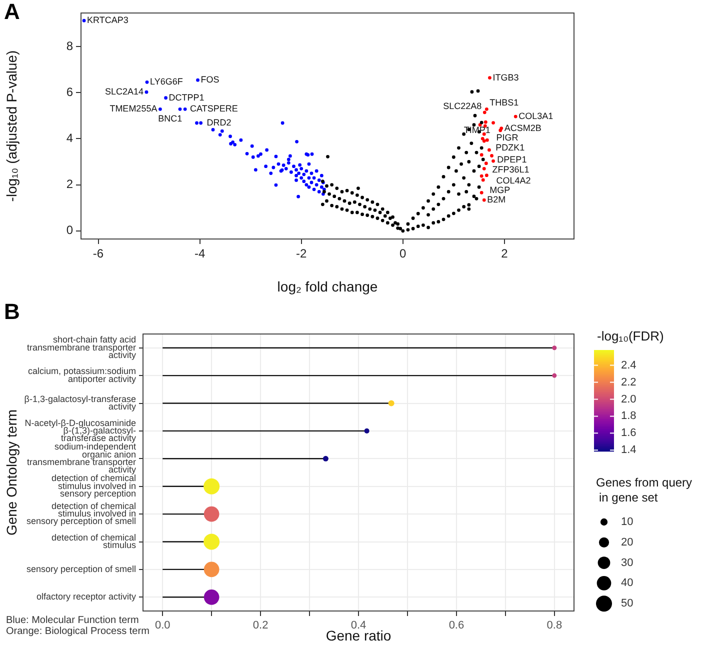 The image size is (701, 645). I want to click on y-tick-label: short-chain fatty acid transmembrane transporter activity, so click(81, 347).